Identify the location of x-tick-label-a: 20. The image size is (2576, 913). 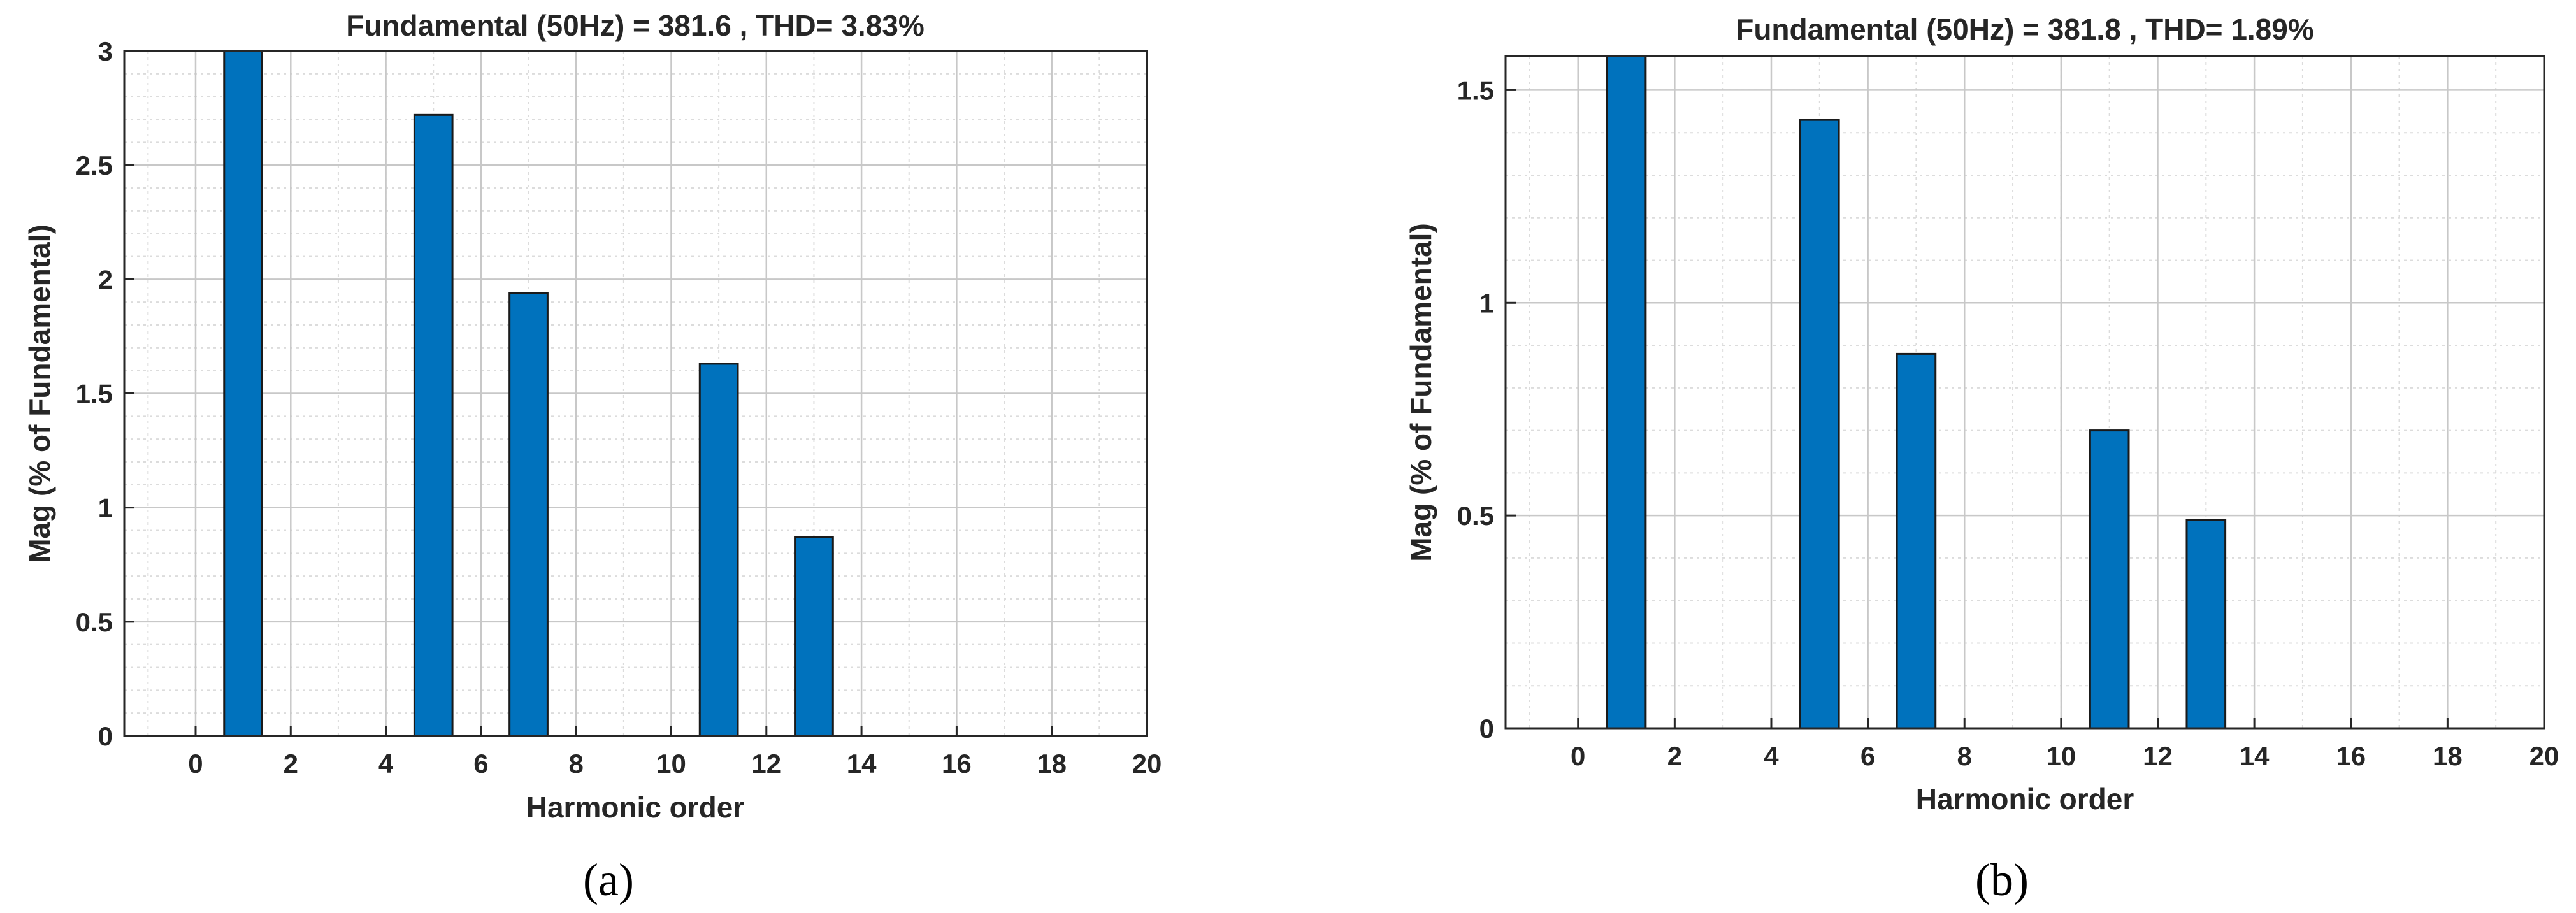
(1147, 764).